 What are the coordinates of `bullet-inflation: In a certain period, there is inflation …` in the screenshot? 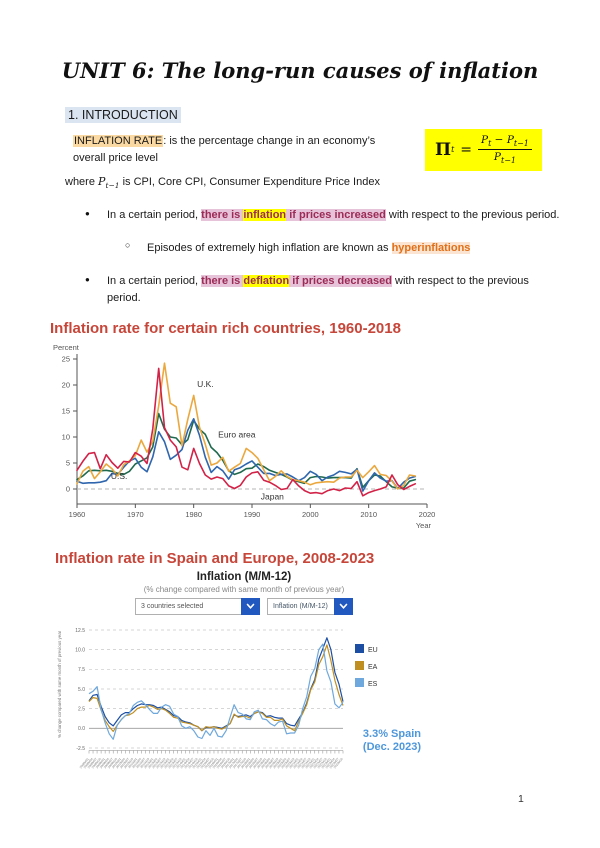 It's located at (322, 215).